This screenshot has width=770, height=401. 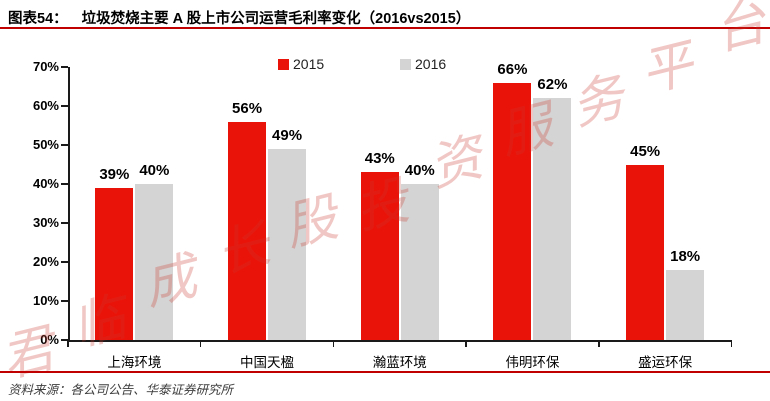 What do you see at coordinates (379, 159) in the screenshot?
I see `value-label: 43%` at bounding box center [379, 159].